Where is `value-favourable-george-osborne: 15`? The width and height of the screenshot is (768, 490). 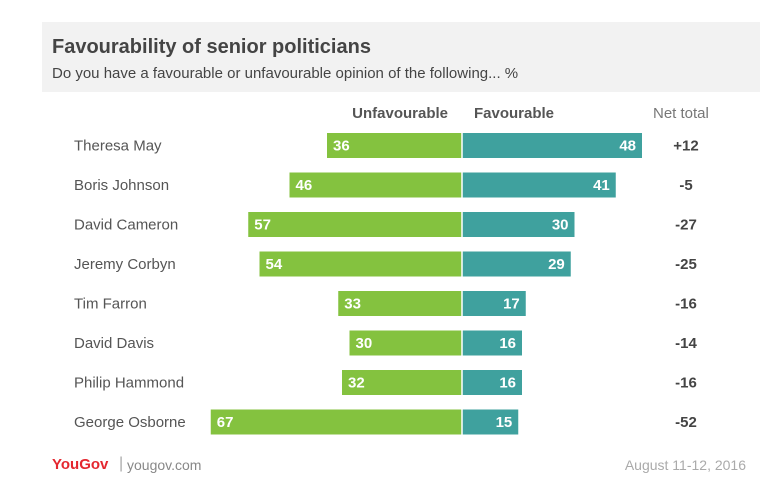 value-favourable-george-osborne: 15 is located at coordinates (504, 422).